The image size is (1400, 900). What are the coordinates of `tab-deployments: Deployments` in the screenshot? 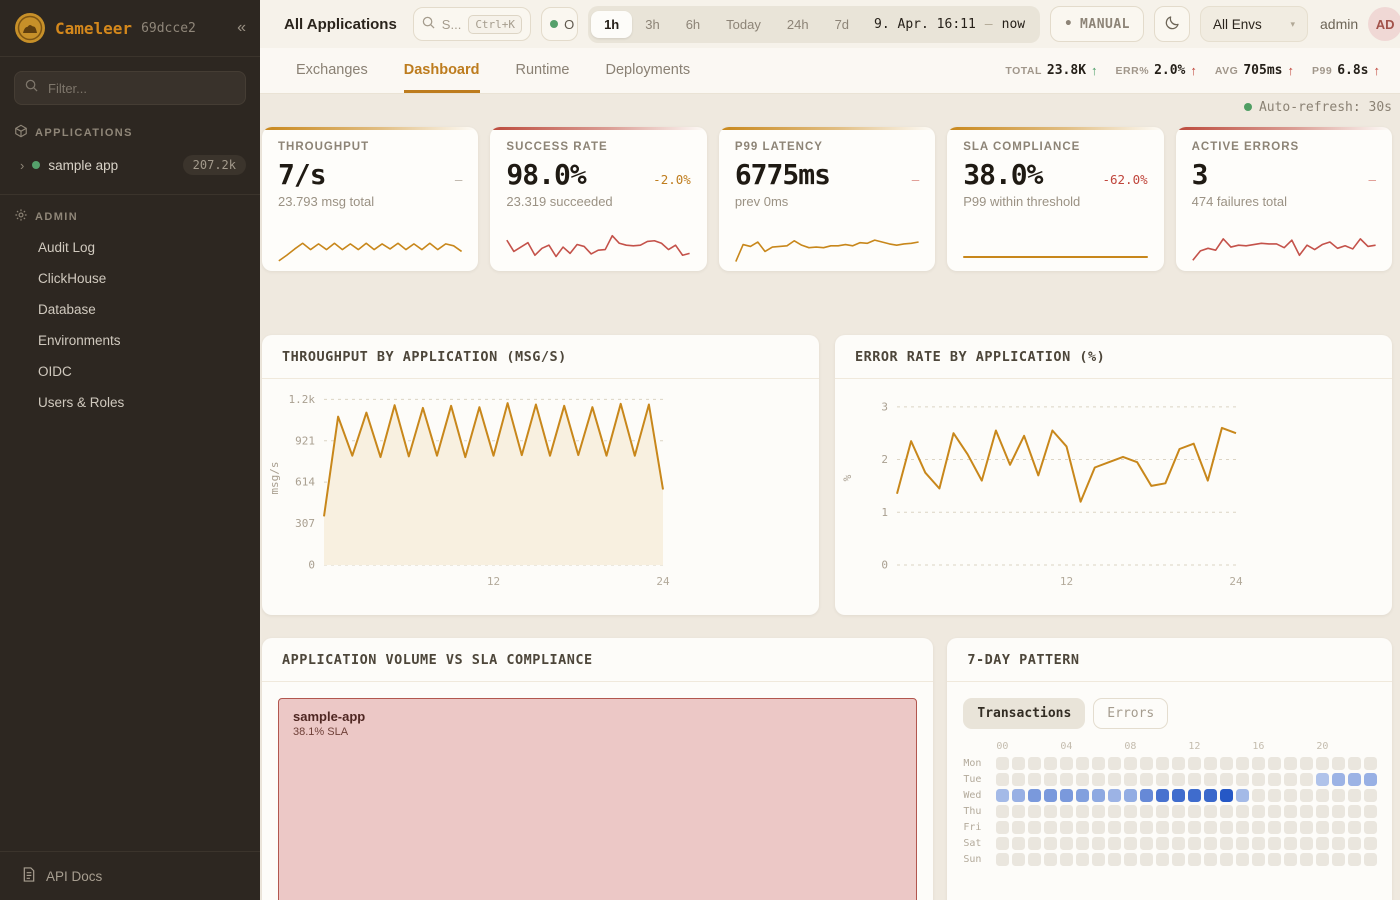 It's located at (648, 70).